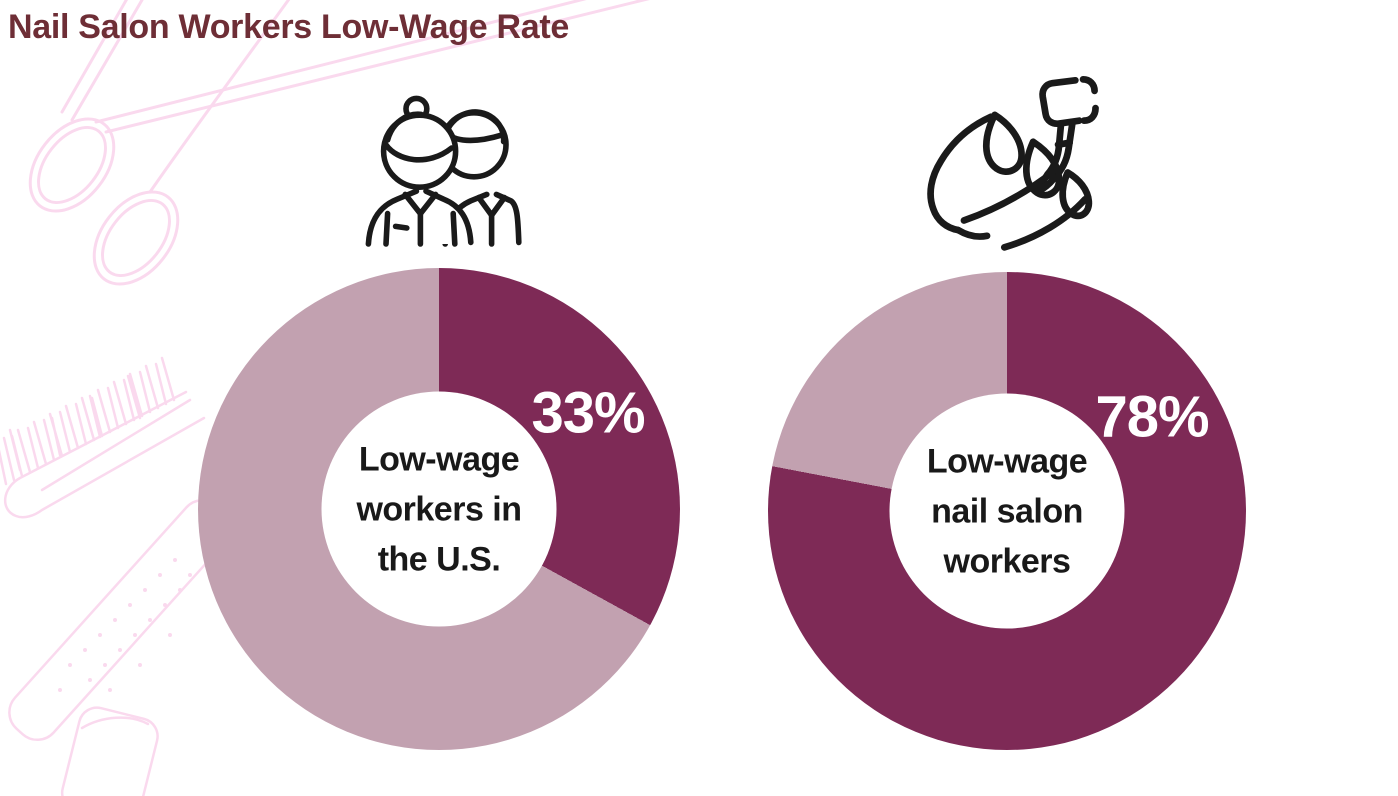 This screenshot has width=1398, height=796. Describe the element at coordinates (288, 27) in the screenshot. I see `page-title: Nail Salon Workers Low-Wage Rate` at that location.